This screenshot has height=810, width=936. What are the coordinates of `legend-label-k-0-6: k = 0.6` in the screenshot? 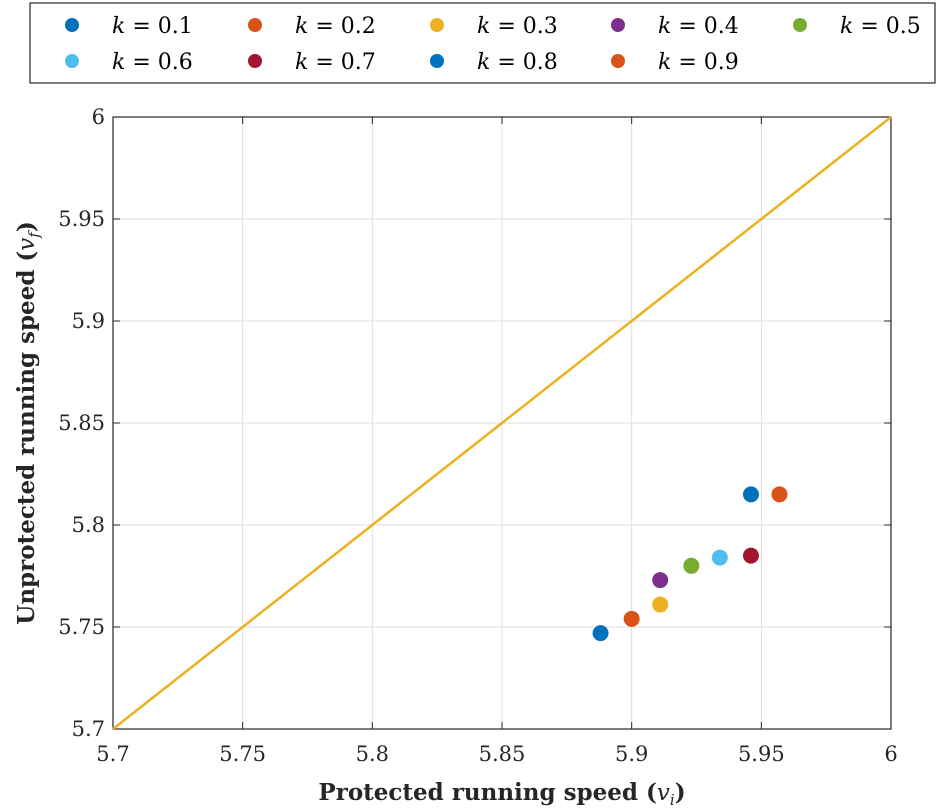 It's located at (152, 62).